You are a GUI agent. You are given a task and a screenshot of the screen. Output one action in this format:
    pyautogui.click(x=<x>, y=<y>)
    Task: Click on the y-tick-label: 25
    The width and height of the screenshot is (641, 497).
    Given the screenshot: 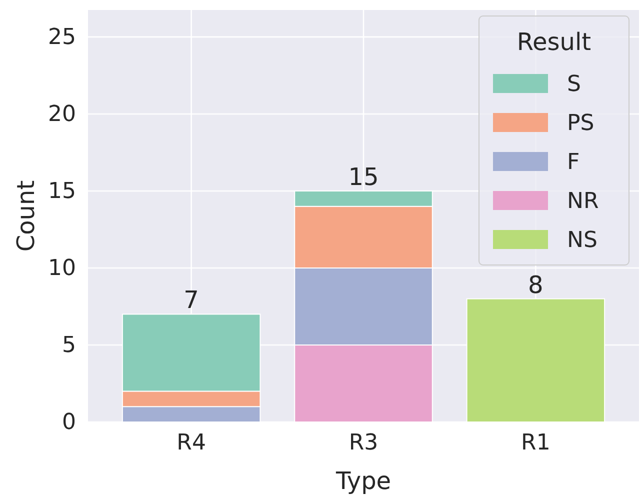 What is the action you would take?
    pyautogui.click(x=62, y=37)
    